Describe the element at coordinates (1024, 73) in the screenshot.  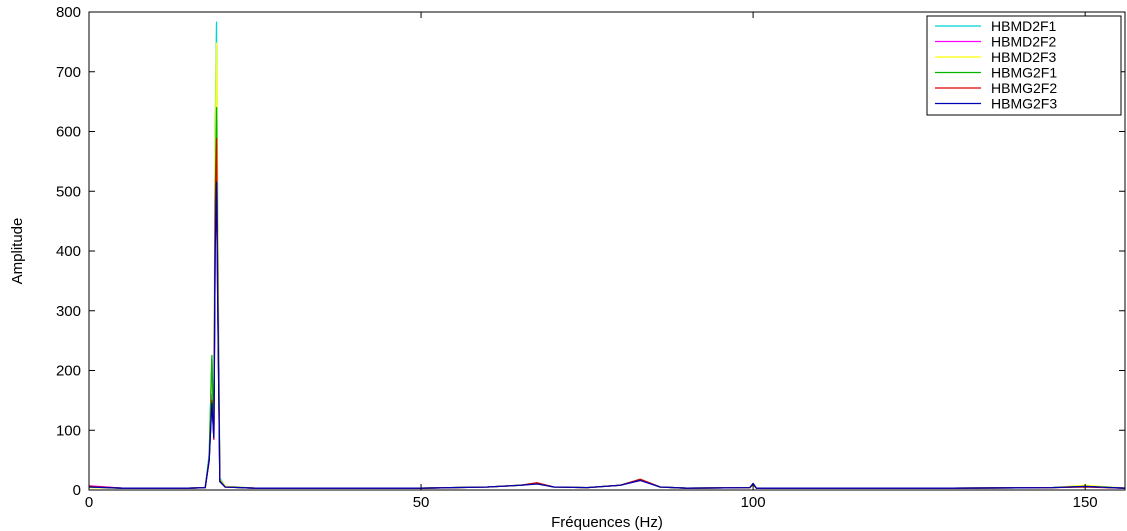
I see `legend-label-hbmg2f1: HBMG2F1` at that location.